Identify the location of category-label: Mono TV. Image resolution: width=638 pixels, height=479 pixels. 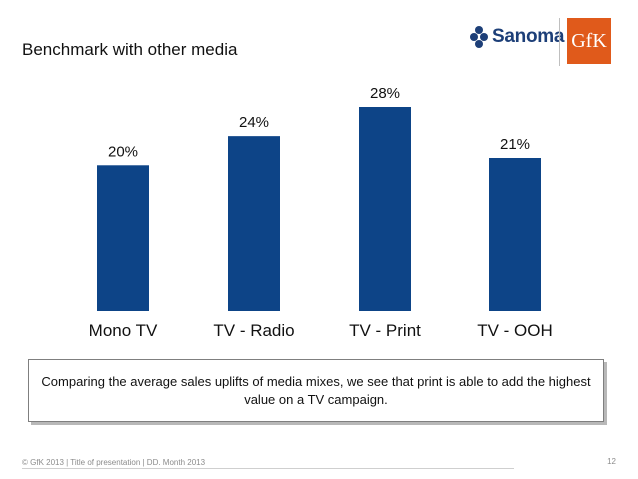
(123, 330).